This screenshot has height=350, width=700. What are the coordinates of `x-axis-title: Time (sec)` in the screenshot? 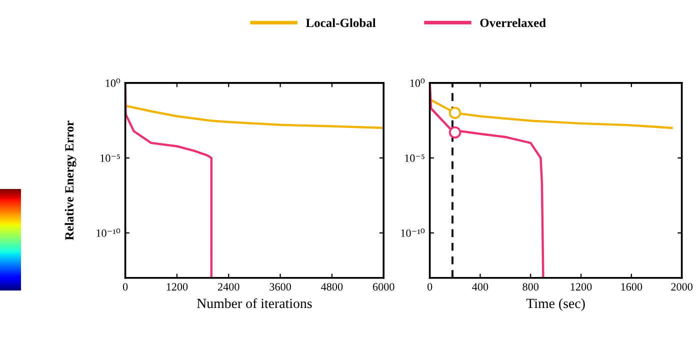 It's located at (555, 304).